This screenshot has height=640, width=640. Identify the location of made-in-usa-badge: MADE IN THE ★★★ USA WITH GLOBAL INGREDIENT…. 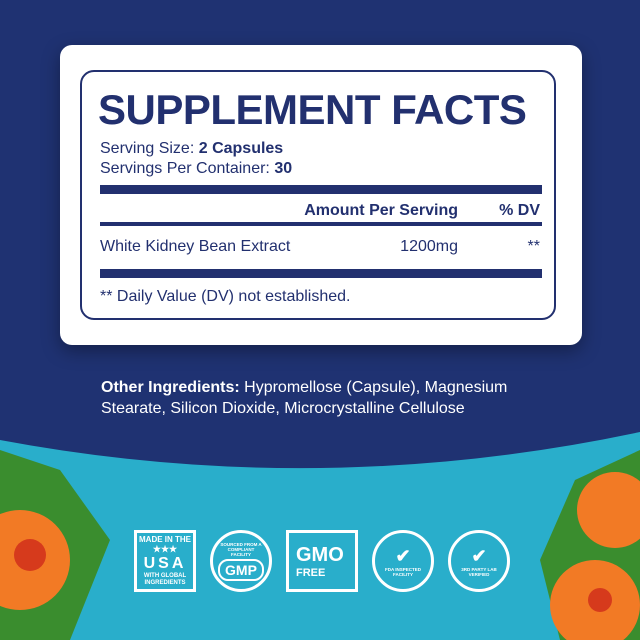
(165, 561).